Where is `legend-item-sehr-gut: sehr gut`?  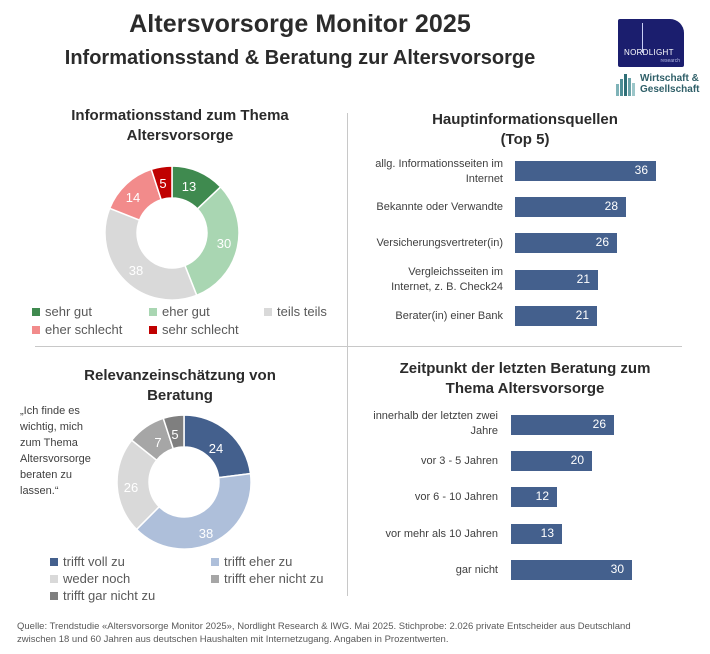 legend-item-sehr-gut: sehr gut is located at coordinates (62, 311).